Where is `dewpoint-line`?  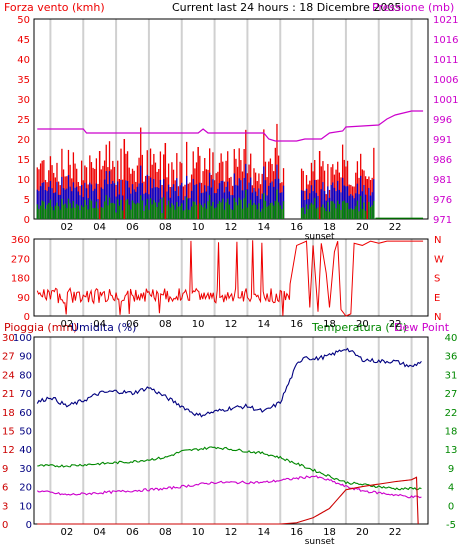 dewpoint-line is located at coordinates (229, 487).